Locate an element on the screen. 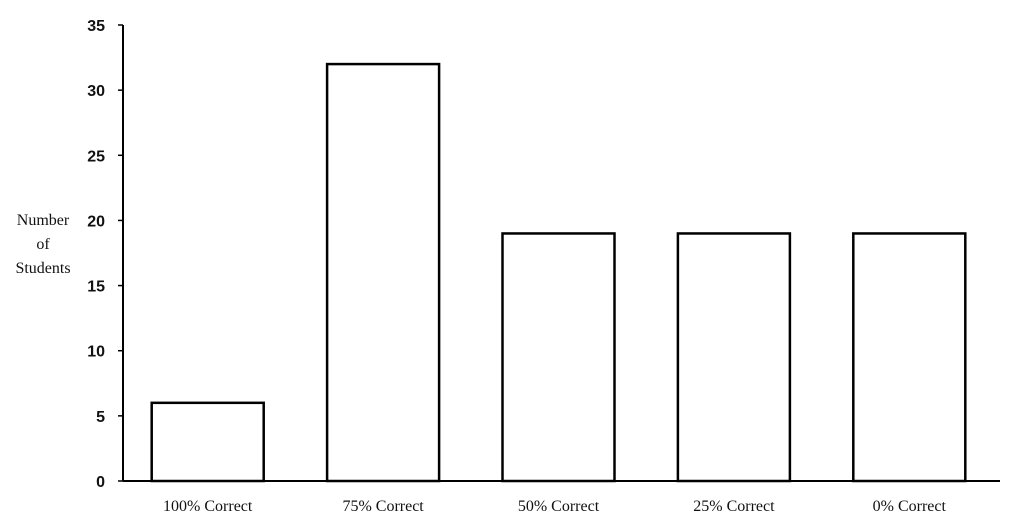 This screenshot has width=1015, height=519. y-axis-label: Number of Students is located at coordinates (42, 244).